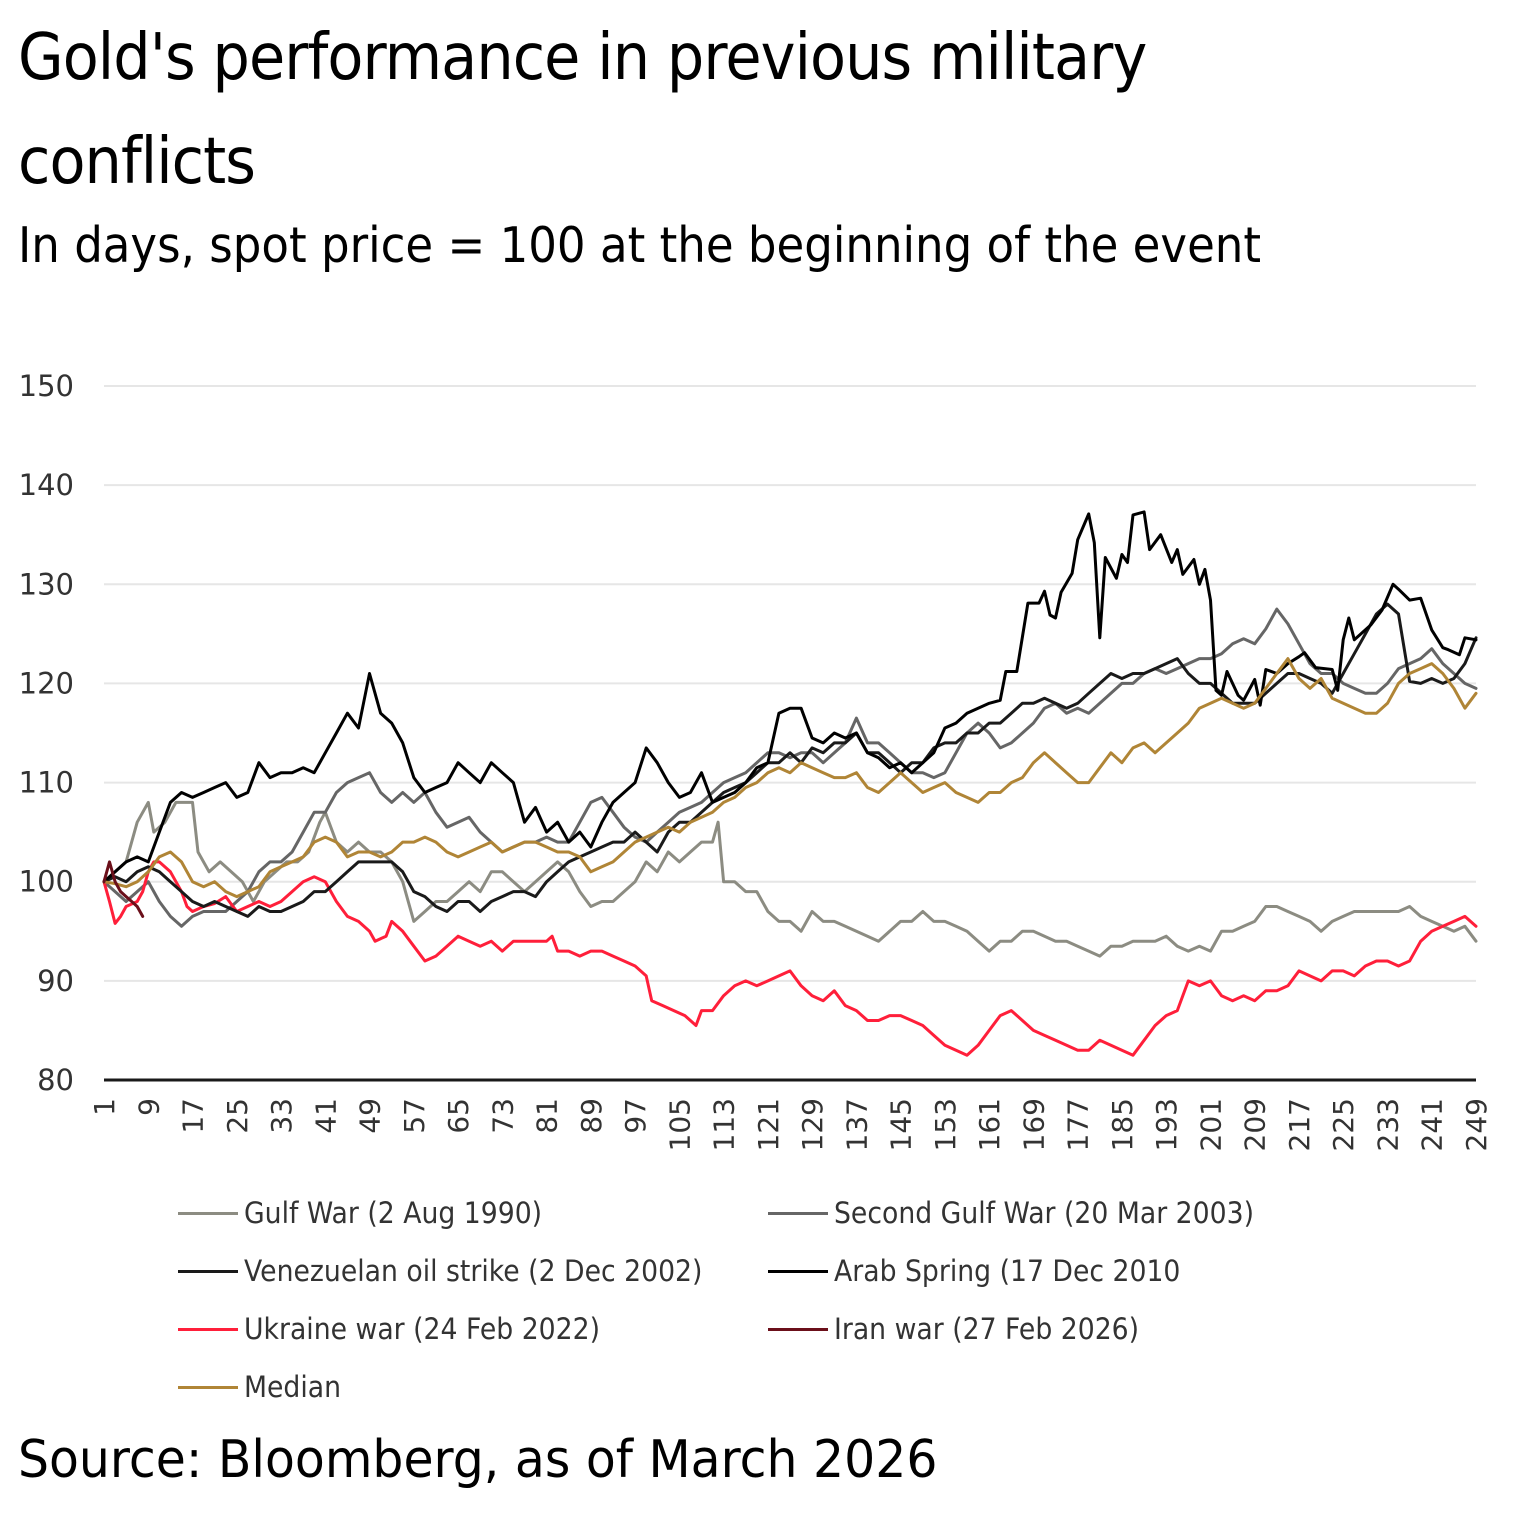 The image size is (1540, 1518). Describe the element at coordinates (458, 1116) in the screenshot. I see `x-tick-label: 65` at that location.